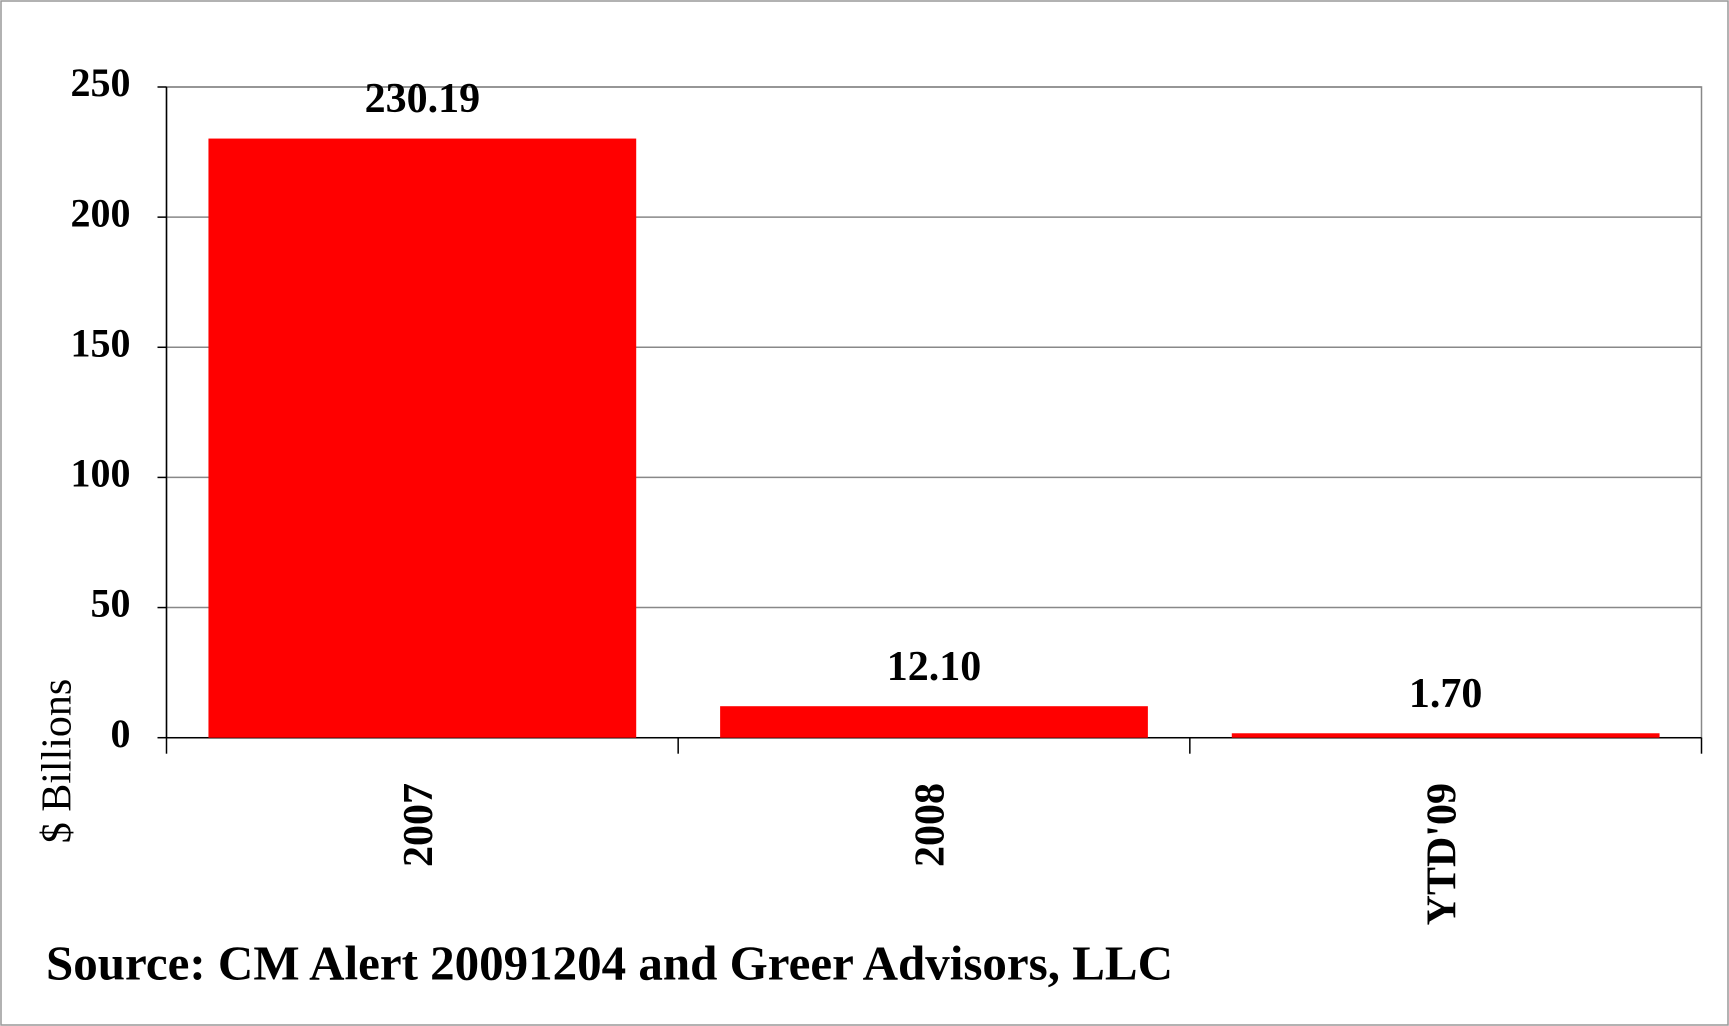 The height and width of the screenshot is (1026, 1729). I want to click on value-label: 230.19, so click(423, 99).